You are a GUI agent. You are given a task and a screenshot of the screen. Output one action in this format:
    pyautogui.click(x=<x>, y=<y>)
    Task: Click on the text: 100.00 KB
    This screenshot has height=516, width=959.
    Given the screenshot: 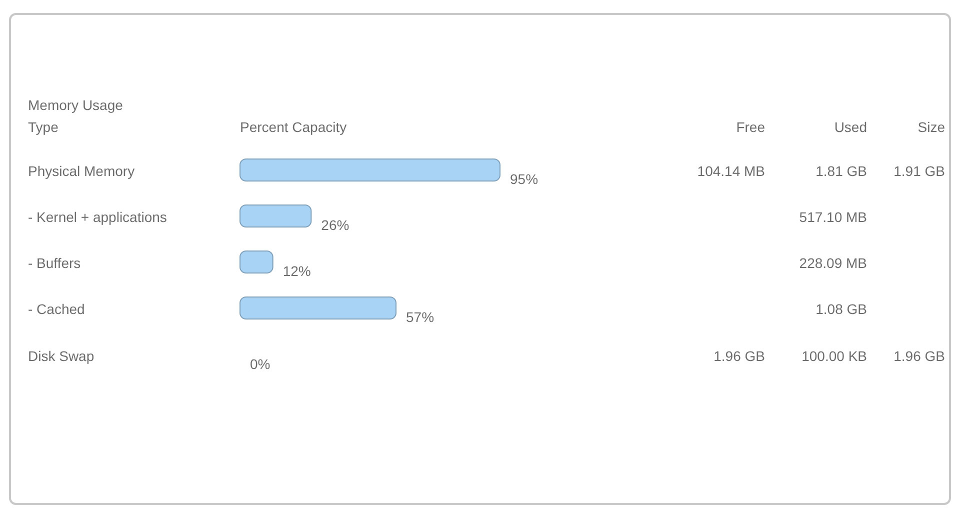 What is the action you would take?
    pyautogui.click(x=834, y=356)
    